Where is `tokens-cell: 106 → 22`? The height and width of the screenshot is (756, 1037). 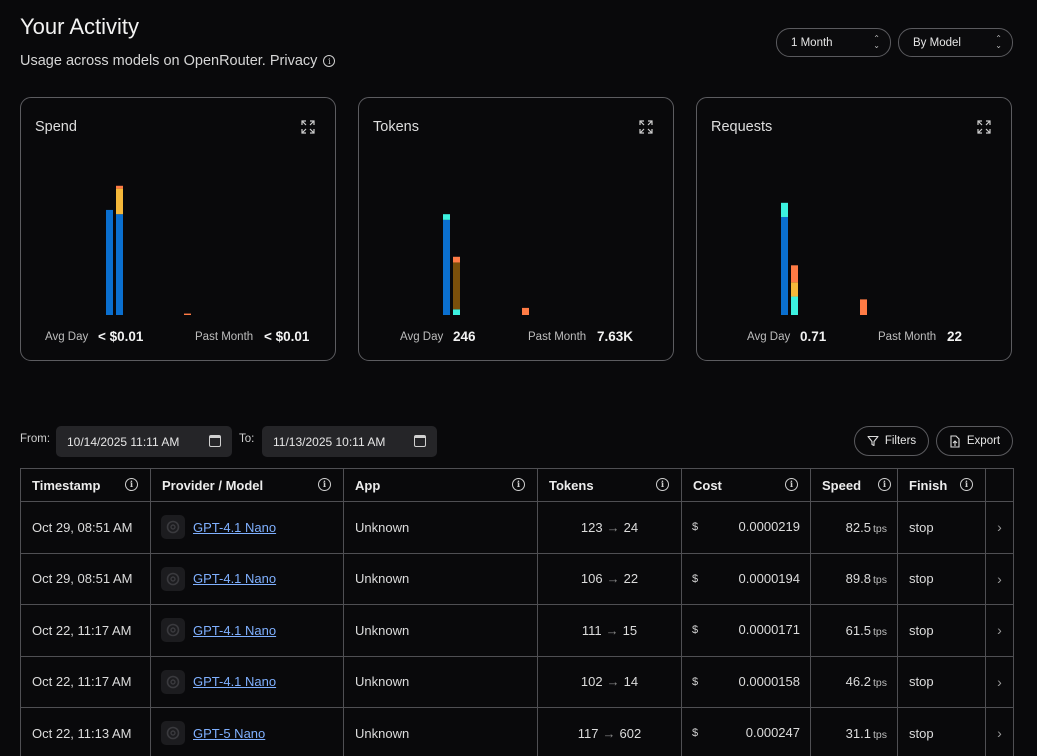
tokens-cell: 106 → 22 is located at coordinates (609, 578).